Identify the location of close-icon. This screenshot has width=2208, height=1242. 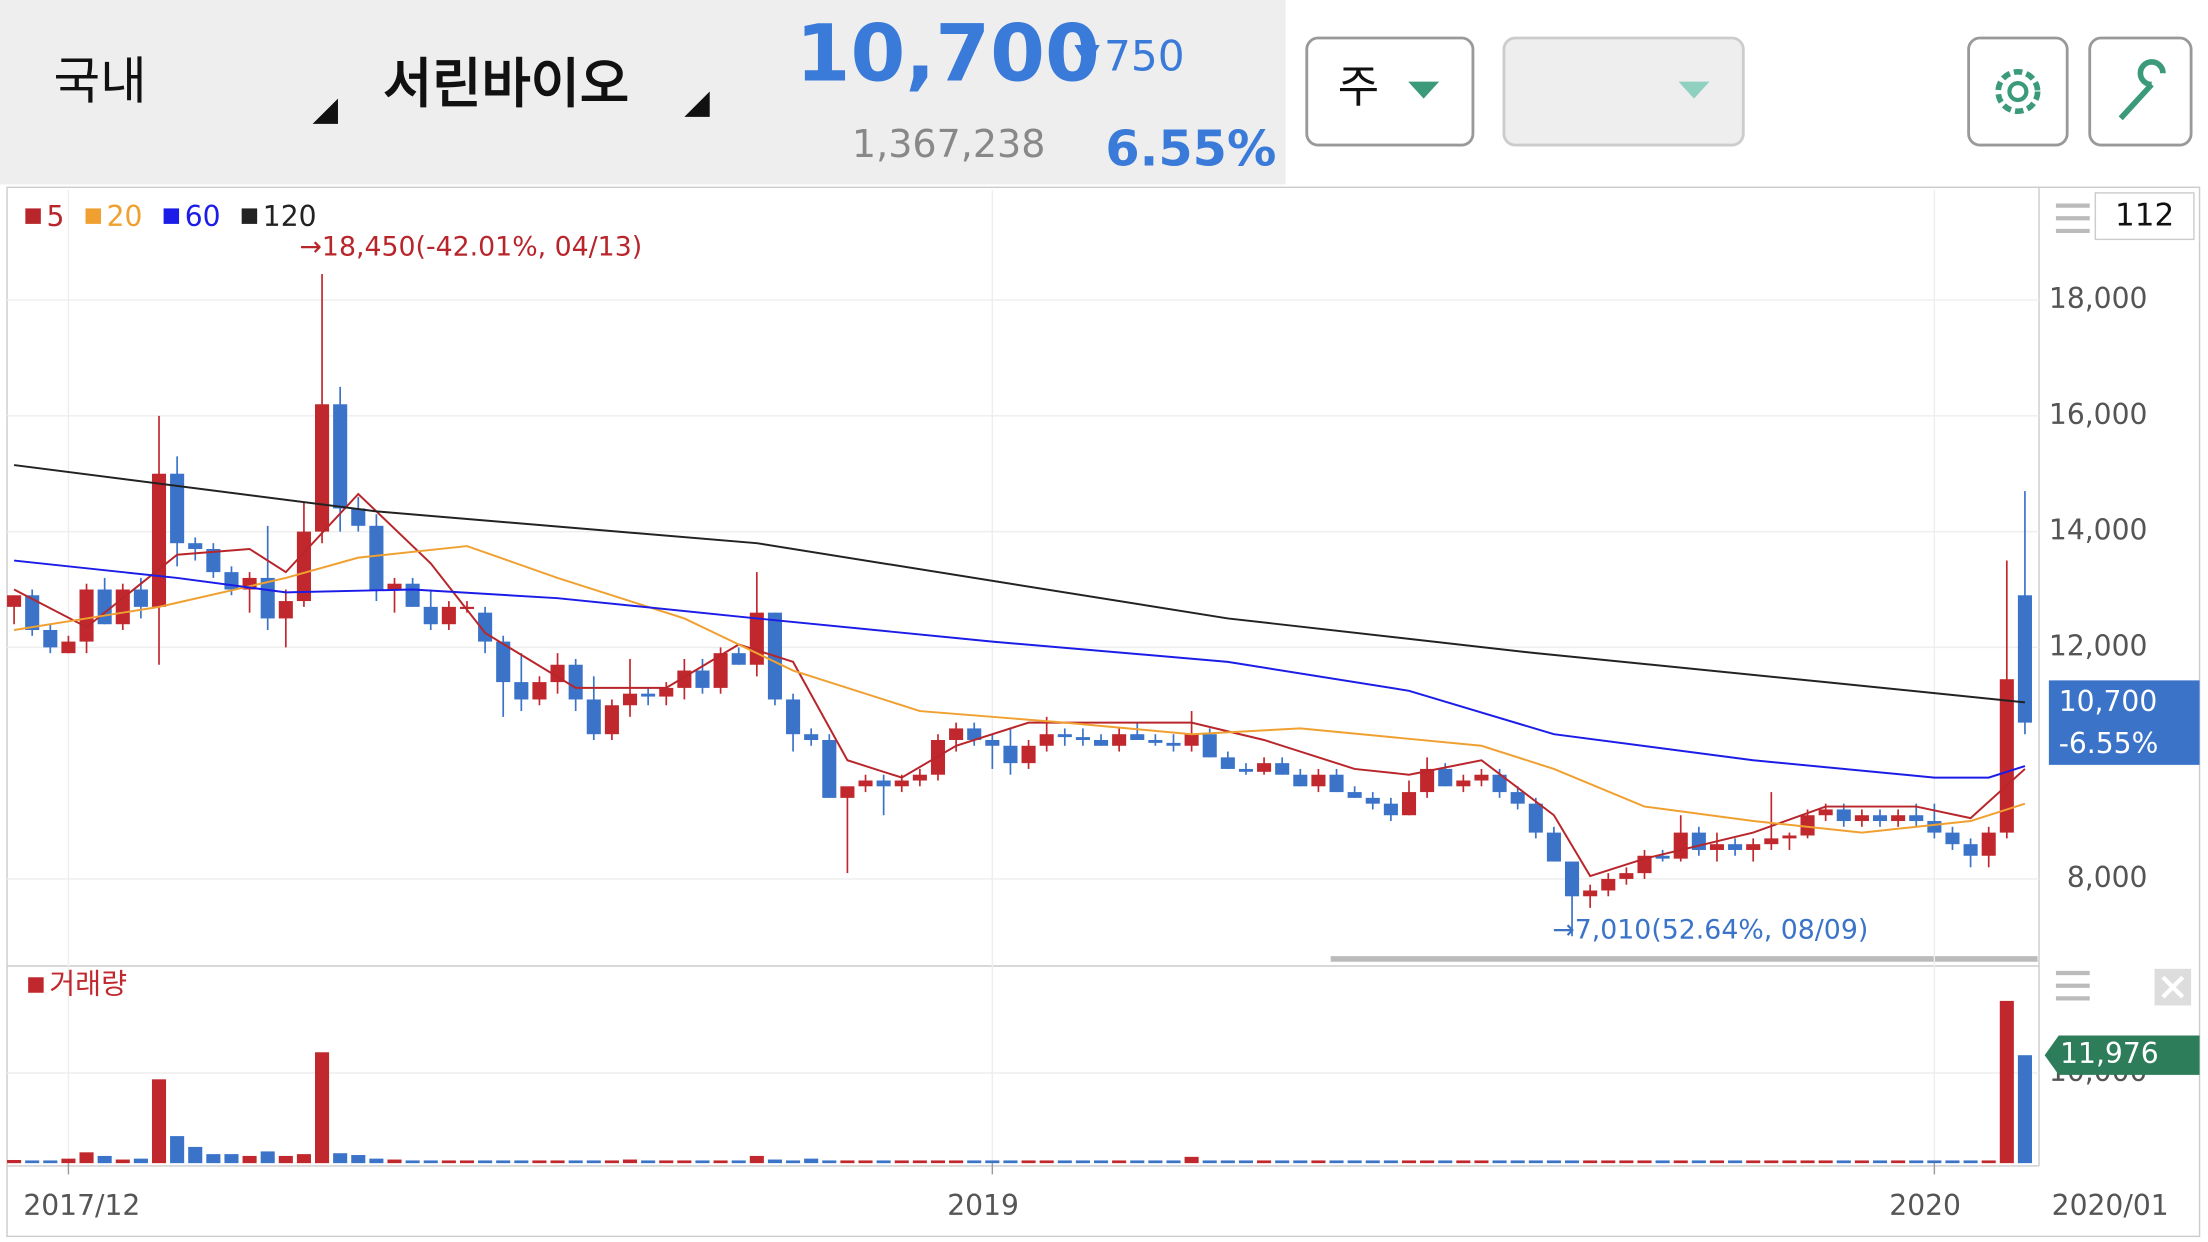
(2173, 987).